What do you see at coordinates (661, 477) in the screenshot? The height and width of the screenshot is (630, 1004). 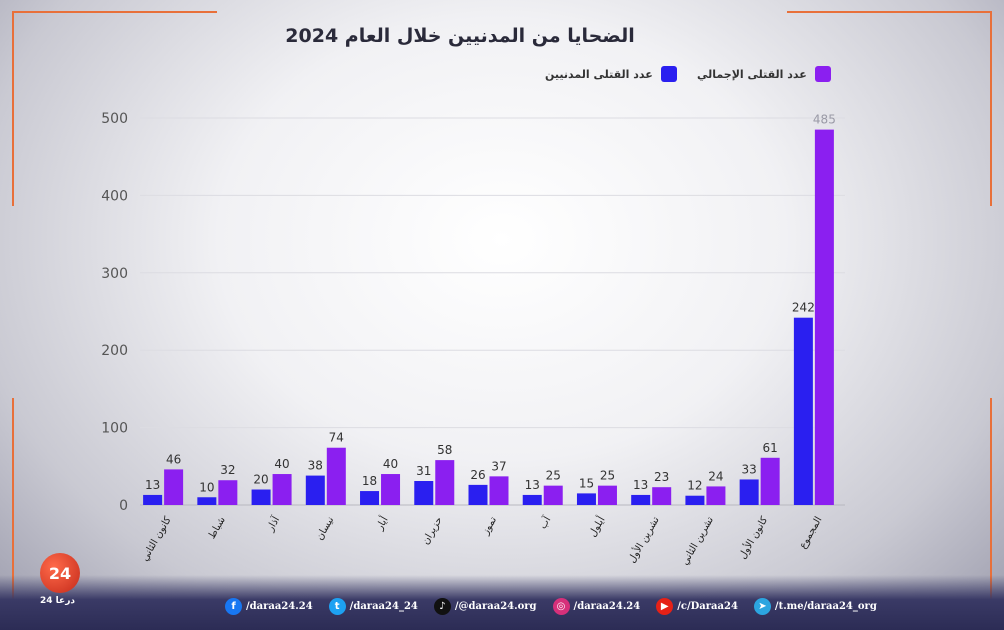 I see `data-label: 23` at bounding box center [661, 477].